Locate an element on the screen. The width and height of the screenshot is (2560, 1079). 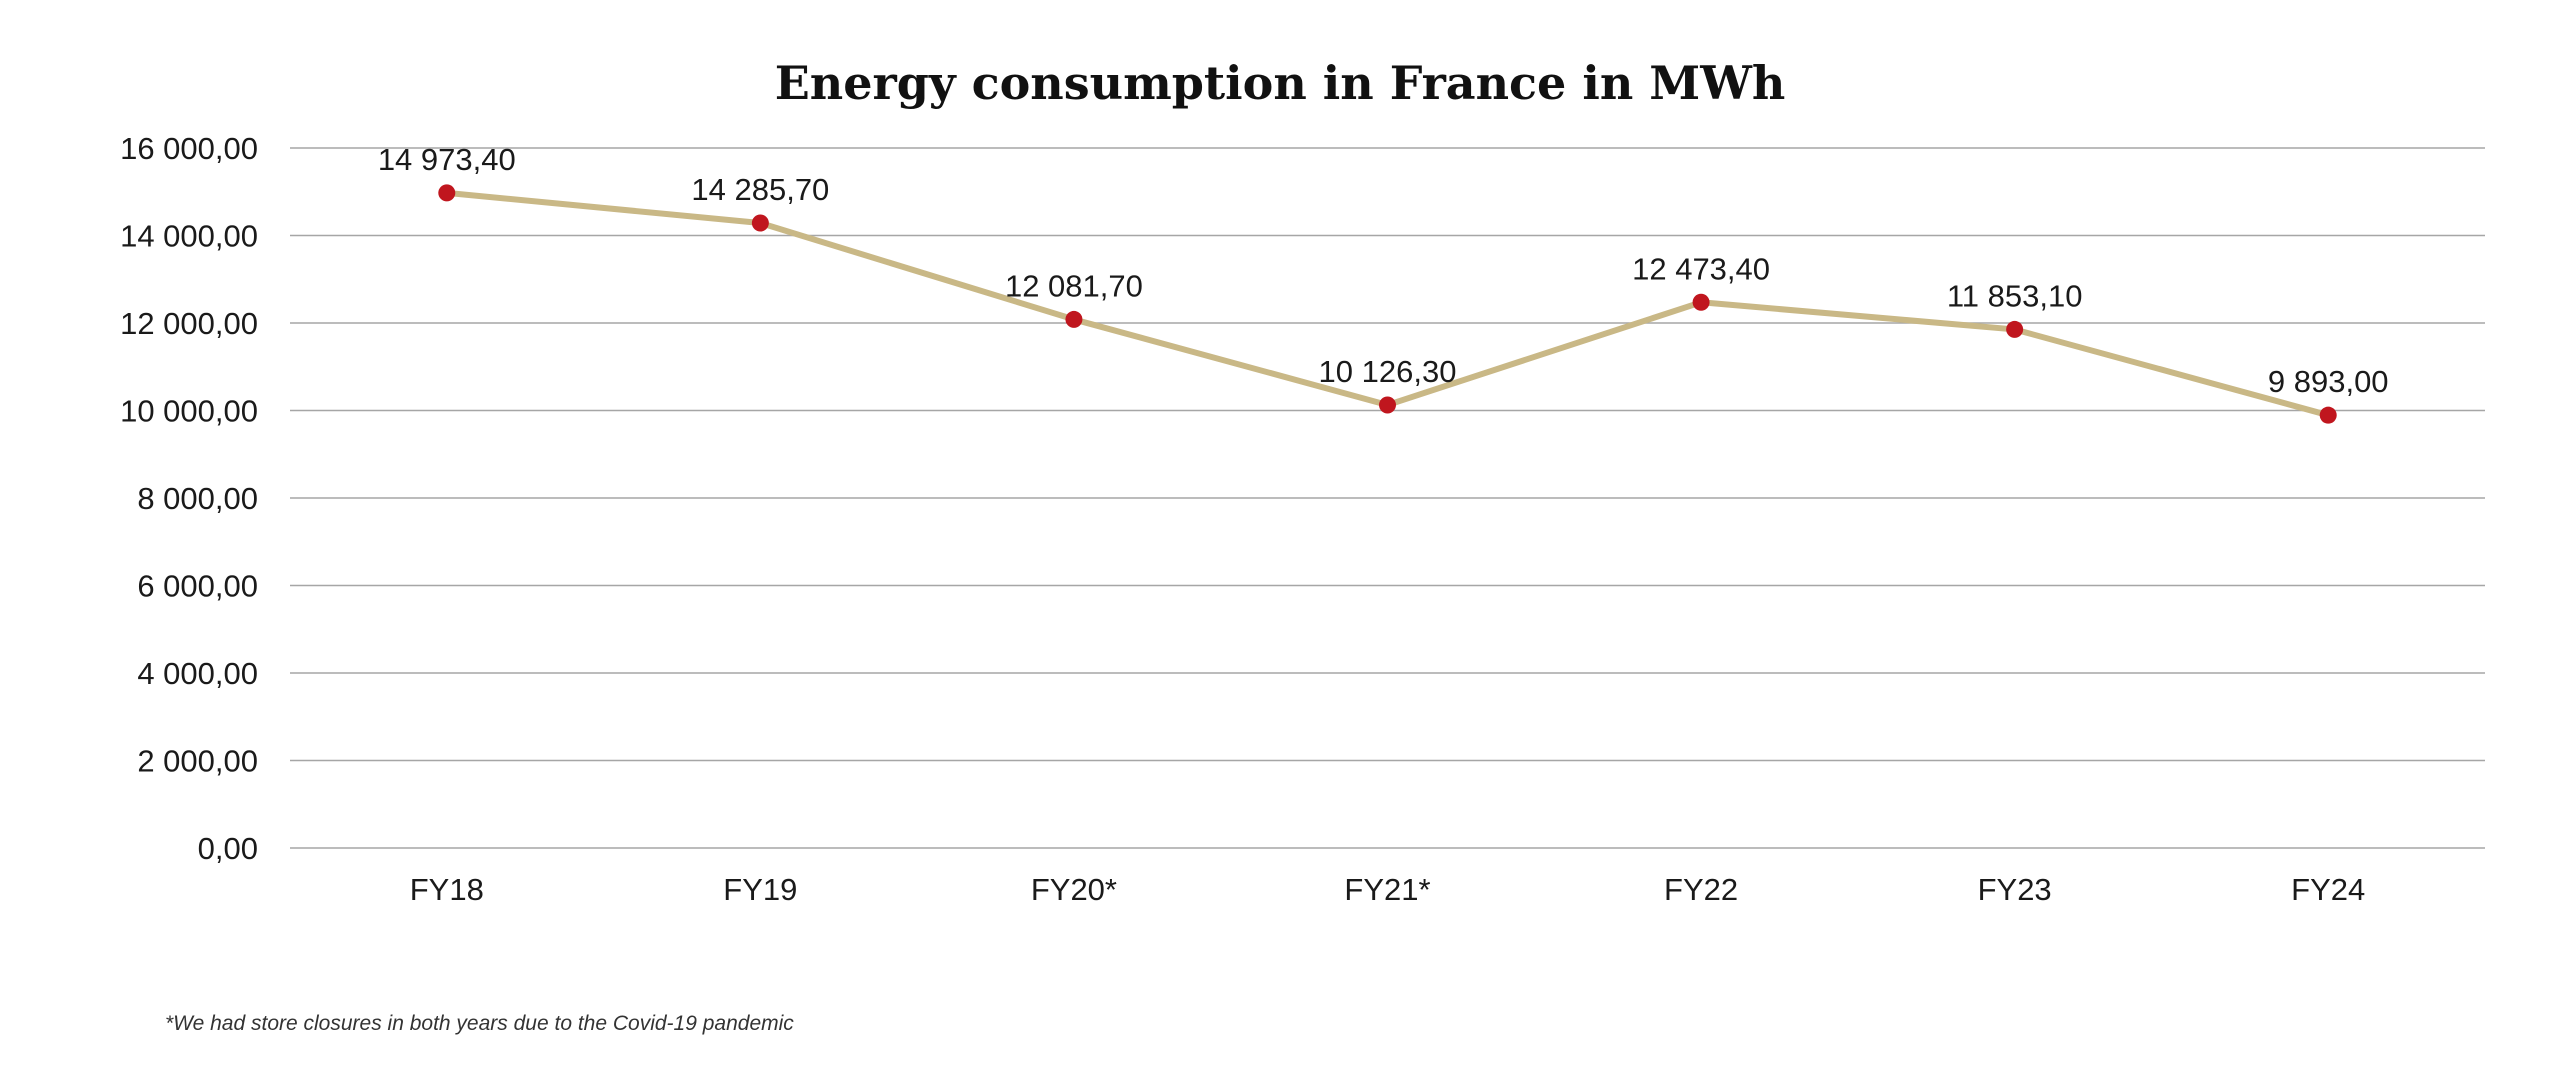
x-tick-label-6: FY24 is located at coordinates (2328, 889).